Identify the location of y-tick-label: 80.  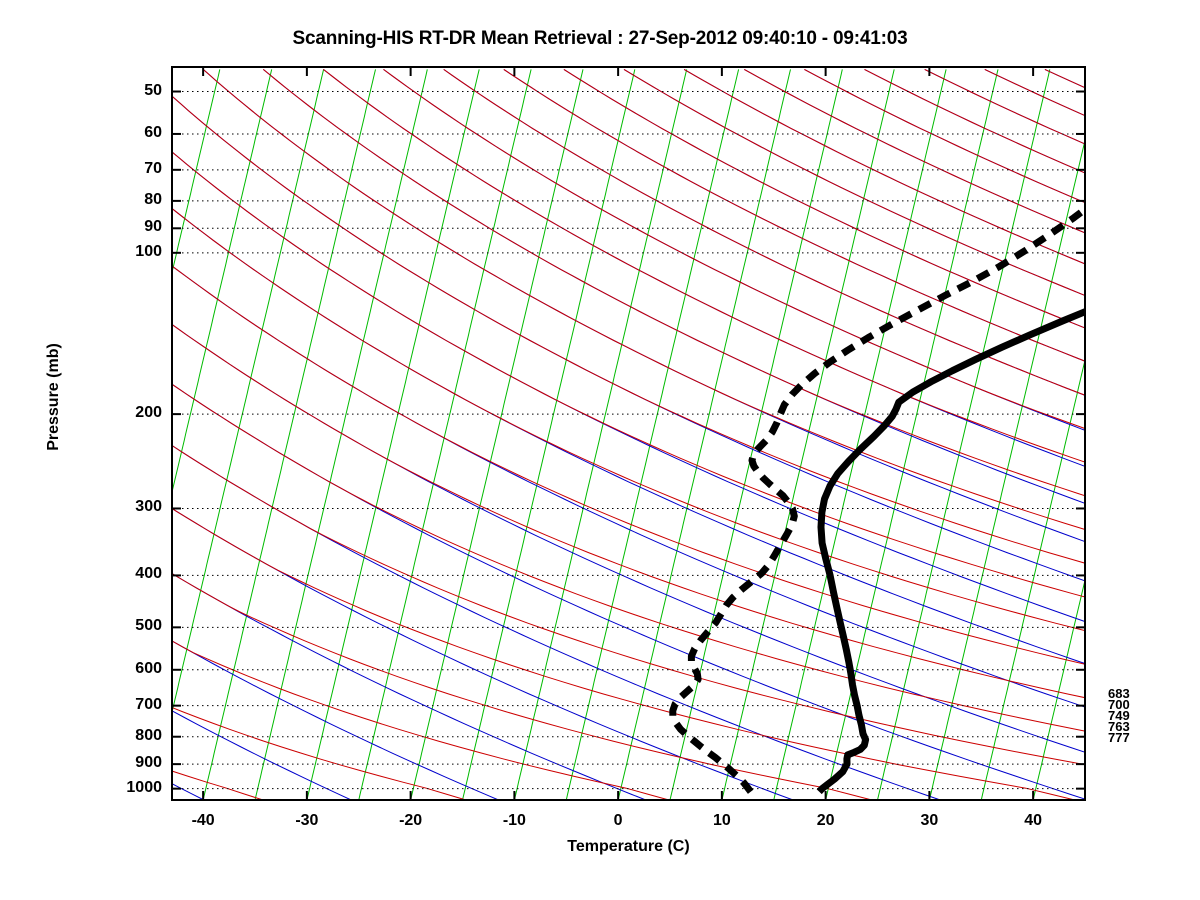
(153, 199).